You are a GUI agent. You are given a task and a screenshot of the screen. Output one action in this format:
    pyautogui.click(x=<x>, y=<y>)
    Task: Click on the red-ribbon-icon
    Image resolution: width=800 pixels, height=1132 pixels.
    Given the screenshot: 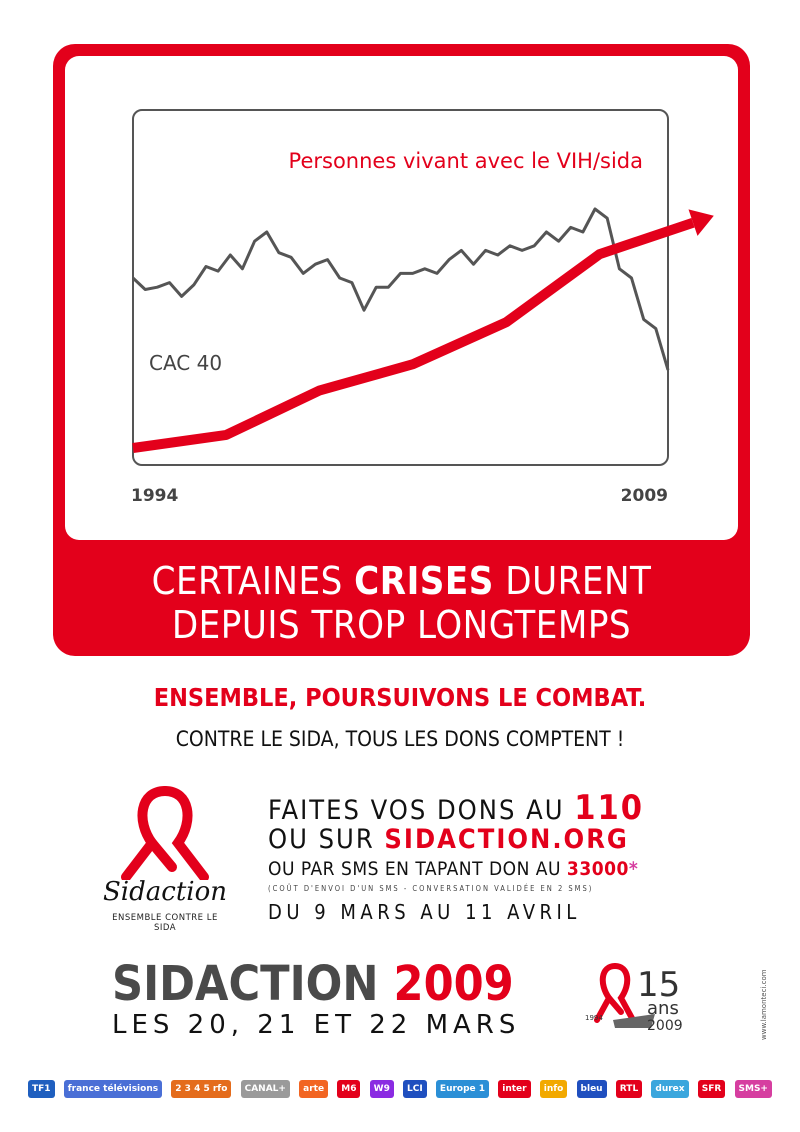 What is the action you would take?
    pyautogui.click(x=165, y=834)
    